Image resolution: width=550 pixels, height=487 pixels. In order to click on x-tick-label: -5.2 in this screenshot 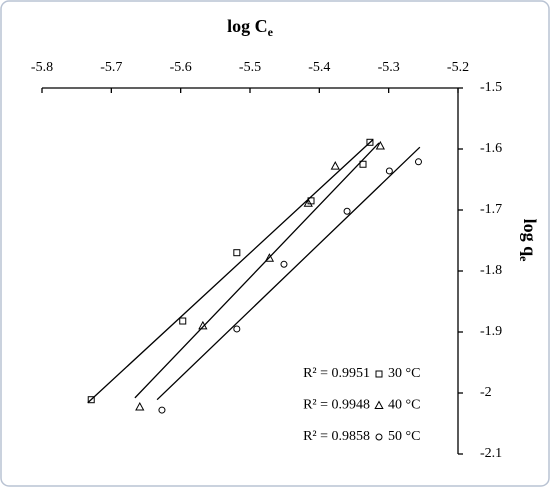, I will do `click(458, 67)`.